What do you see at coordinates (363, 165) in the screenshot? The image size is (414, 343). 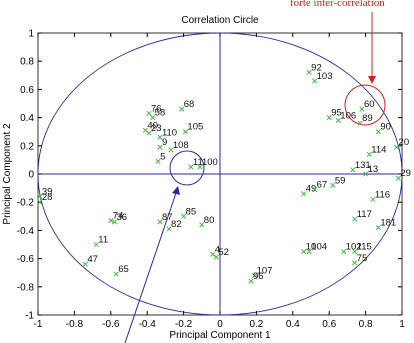 I see `point-label: 131` at bounding box center [363, 165].